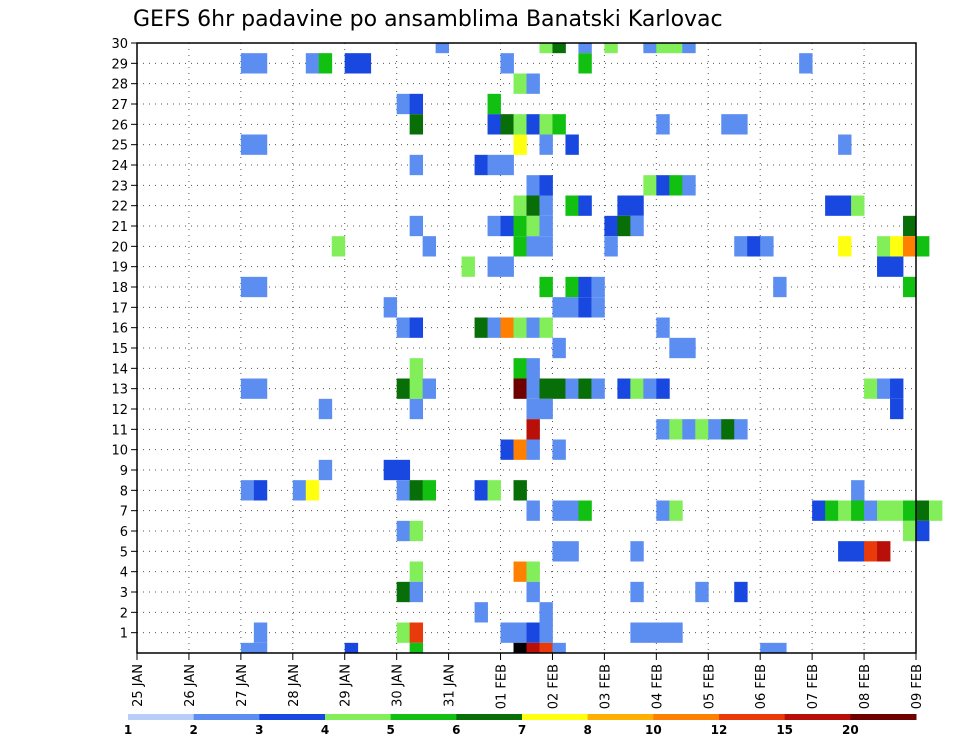 This screenshot has height=742, width=960. What do you see at coordinates (917, 686) in the screenshot?
I see `x-tick-label: 09 FEB` at bounding box center [917, 686].